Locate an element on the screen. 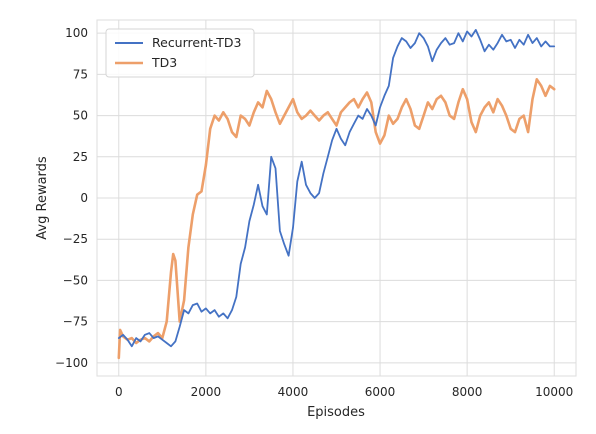 The width and height of the screenshot is (596, 434). y-tick-label: −50 is located at coordinates (75, 280).